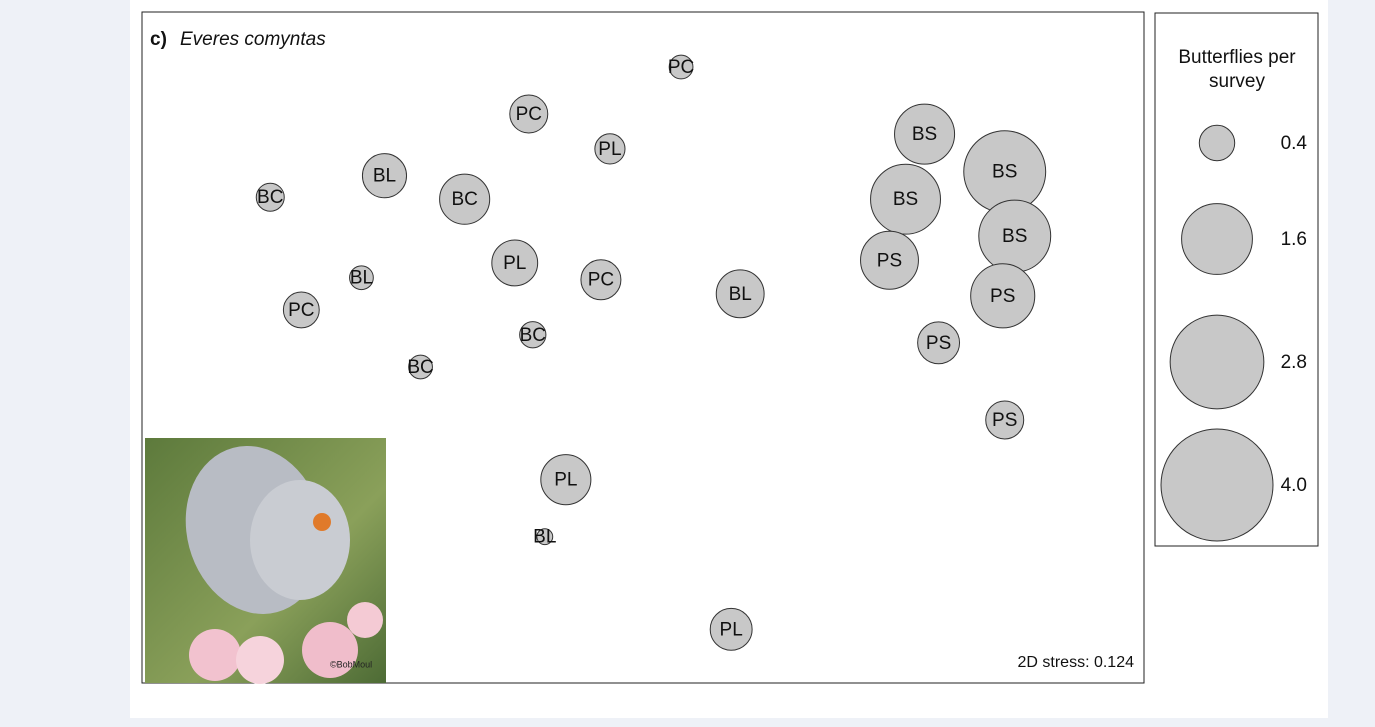  I want to click on legend-label: 1.6, so click(1294, 239).